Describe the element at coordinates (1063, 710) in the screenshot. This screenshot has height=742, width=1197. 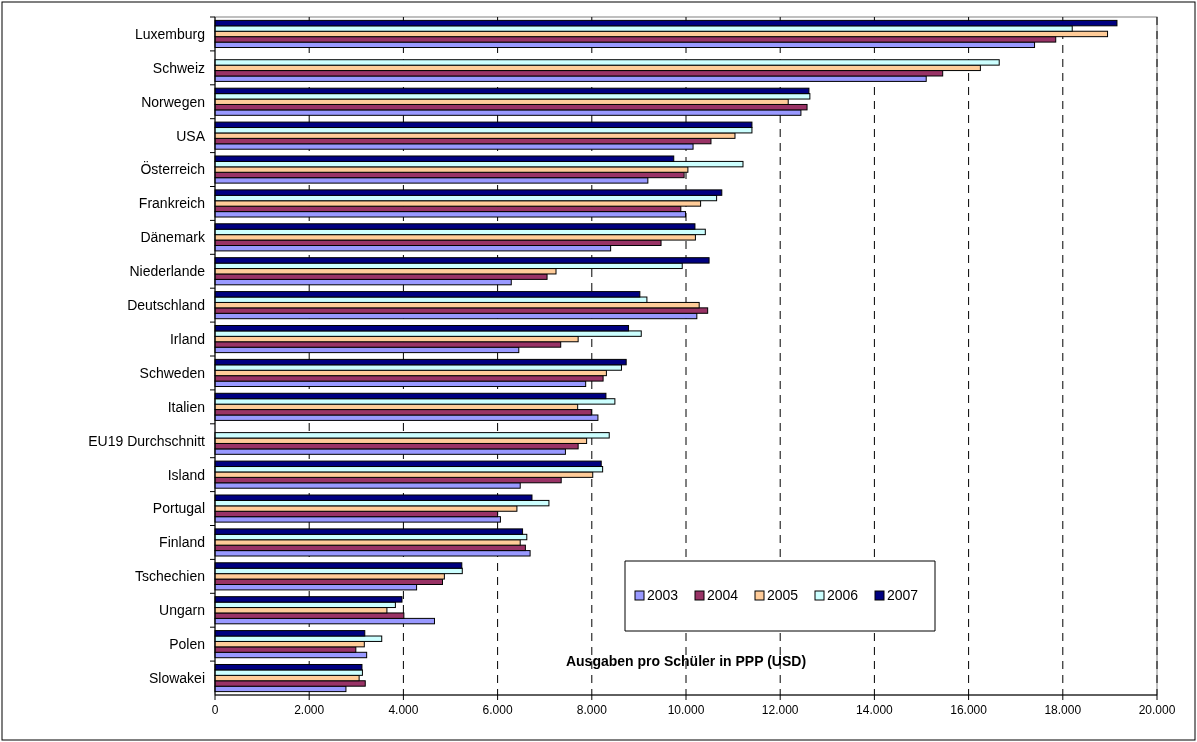
I see `x-tick-label: 18.000` at that location.